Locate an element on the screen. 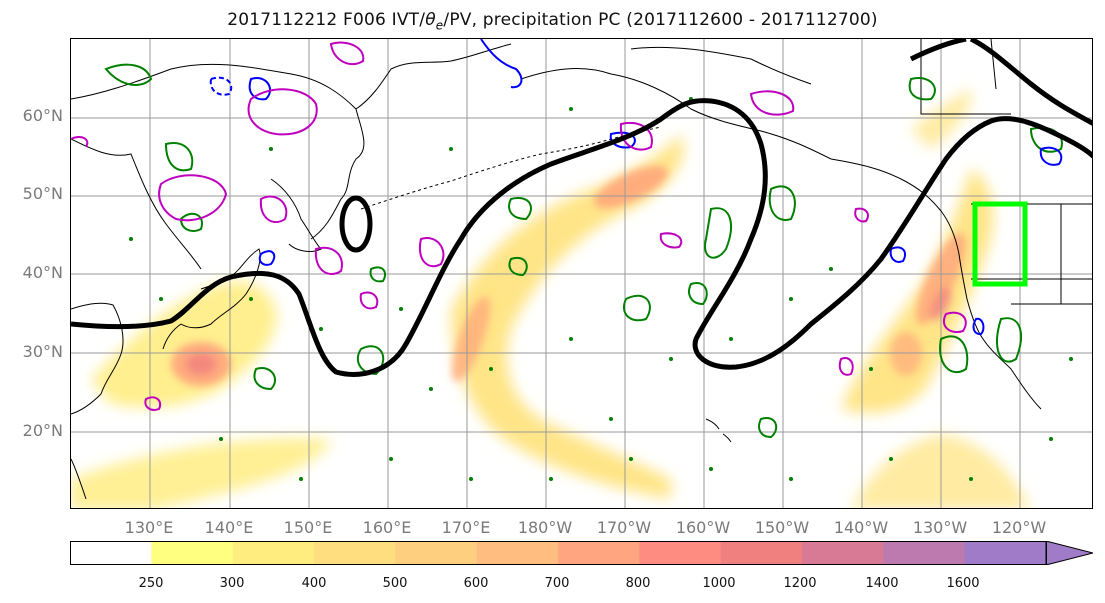 The width and height of the screenshot is (1105, 603). colorbar-tick-300: 300 is located at coordinates (232, 583).